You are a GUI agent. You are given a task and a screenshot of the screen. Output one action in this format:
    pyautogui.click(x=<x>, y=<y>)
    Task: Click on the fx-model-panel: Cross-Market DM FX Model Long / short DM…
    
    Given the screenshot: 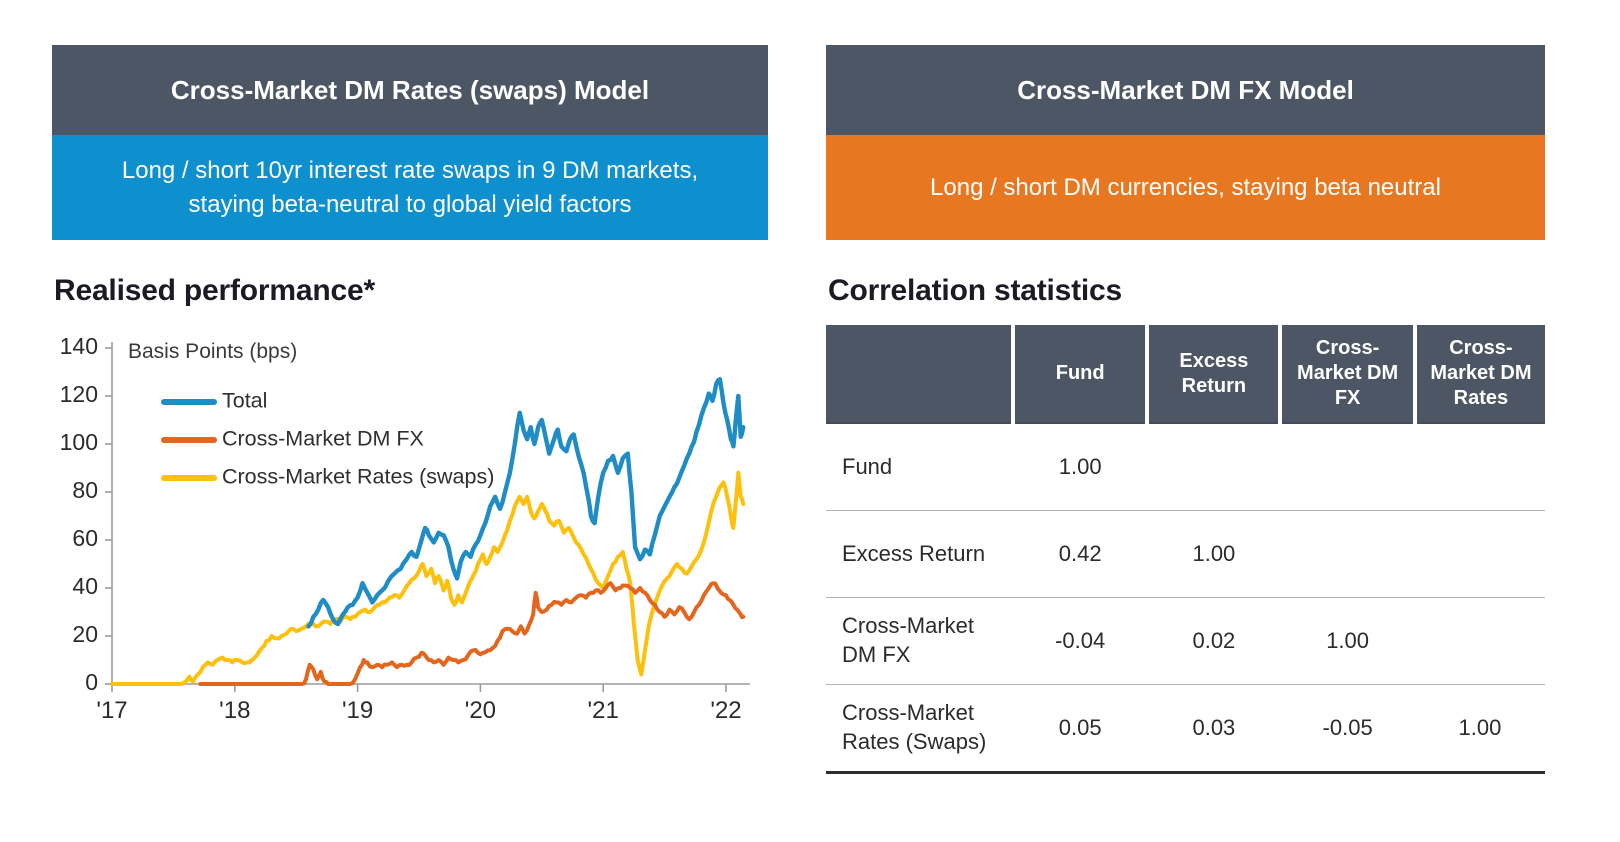 What is the action you would take?
    pyautogui.click(x=1185, y=142)
    